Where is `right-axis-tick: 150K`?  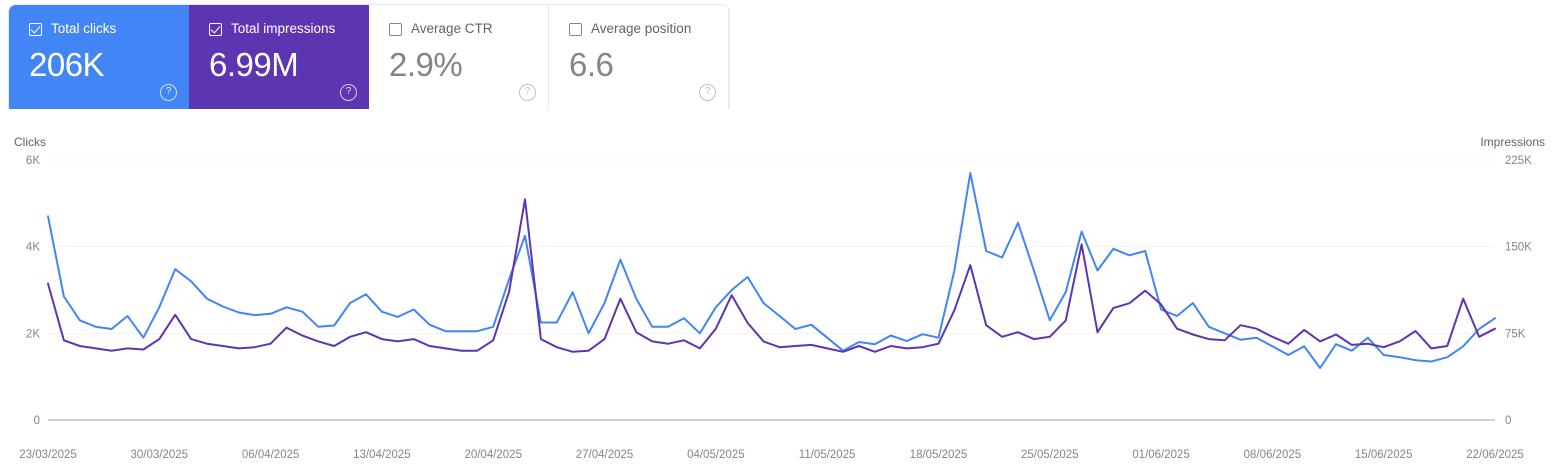
right-axis-tick: 150K is located at coordinates (1518, 248).